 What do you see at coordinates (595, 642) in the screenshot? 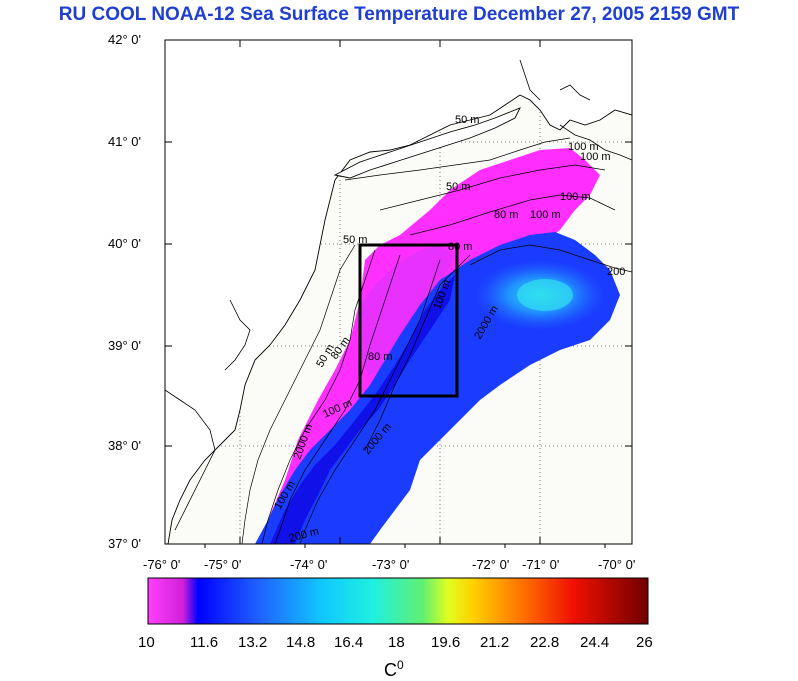
I see `colorbar-tick-label: 24.4` at bounding box center [595, 642].